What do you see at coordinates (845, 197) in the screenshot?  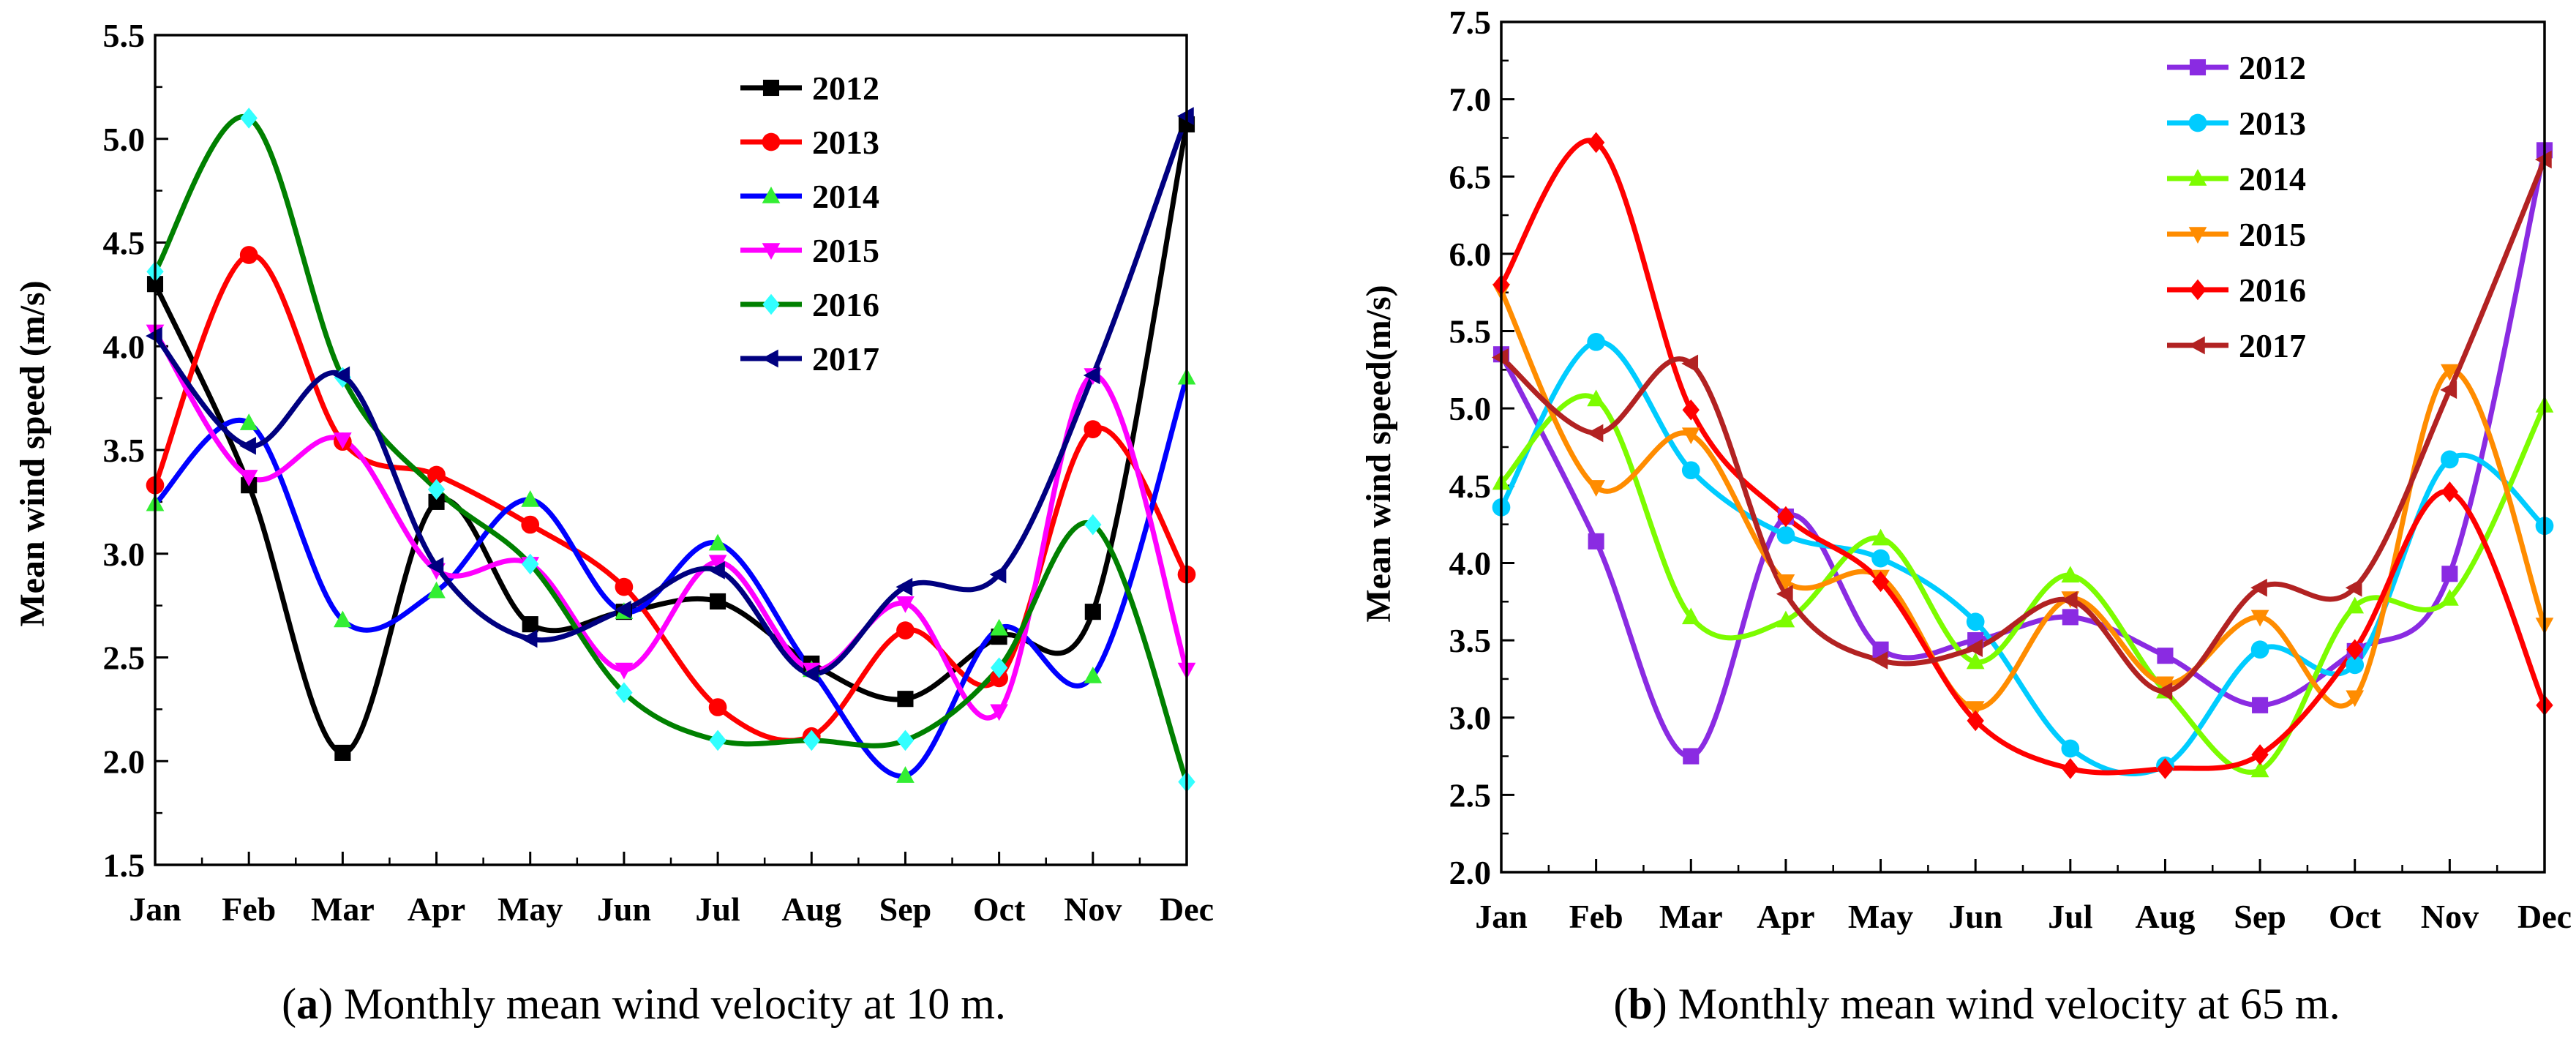 I see `legend-label-a: 2014` at bounding box center [845, 197].